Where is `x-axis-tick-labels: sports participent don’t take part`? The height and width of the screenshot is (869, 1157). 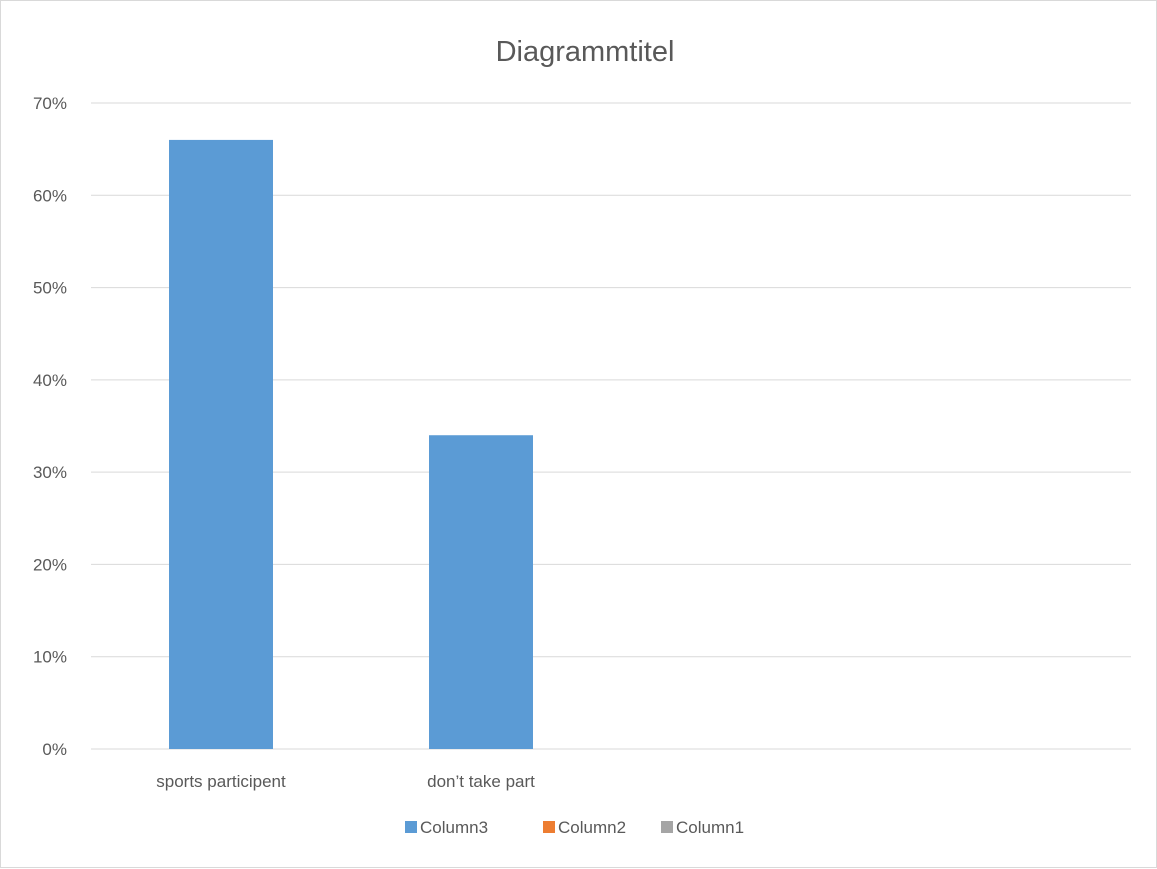
x-axis-tick-labels: sports participent don’t take part is located at coordinates (345, 781).